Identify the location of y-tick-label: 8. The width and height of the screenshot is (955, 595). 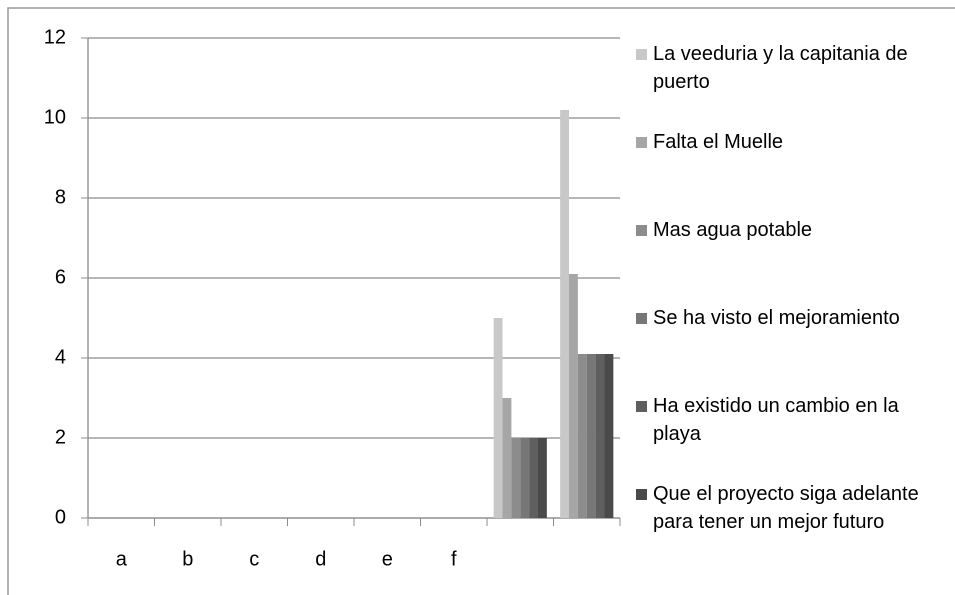
(60, 197).